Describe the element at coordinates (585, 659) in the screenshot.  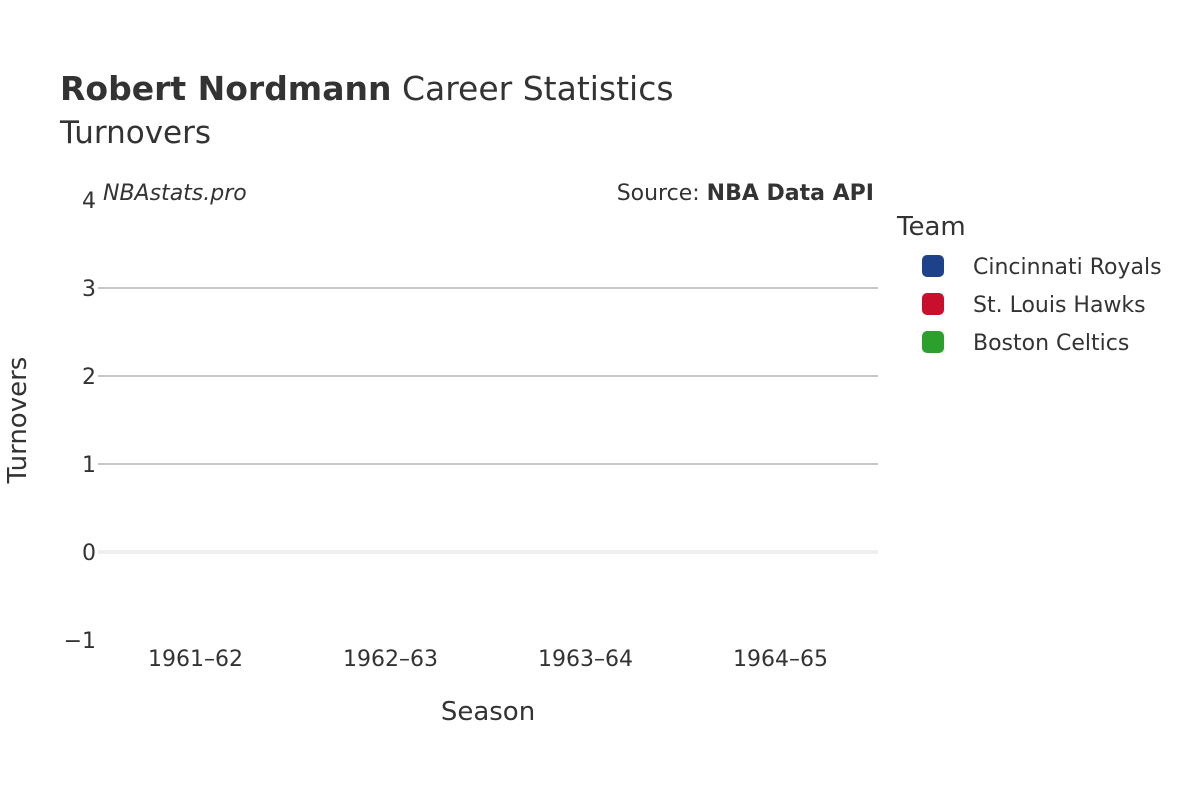
I see `x-tick-label: 1963–64` at that location.